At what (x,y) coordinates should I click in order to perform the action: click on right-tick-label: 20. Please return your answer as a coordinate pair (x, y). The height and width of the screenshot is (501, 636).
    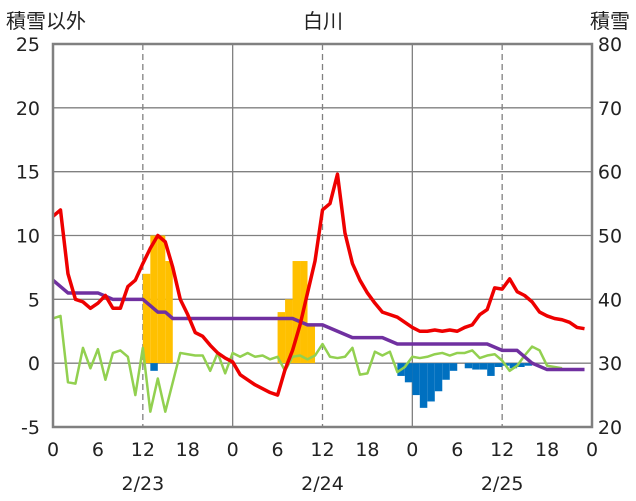
    Looking at the image, I should click on (610, 428).